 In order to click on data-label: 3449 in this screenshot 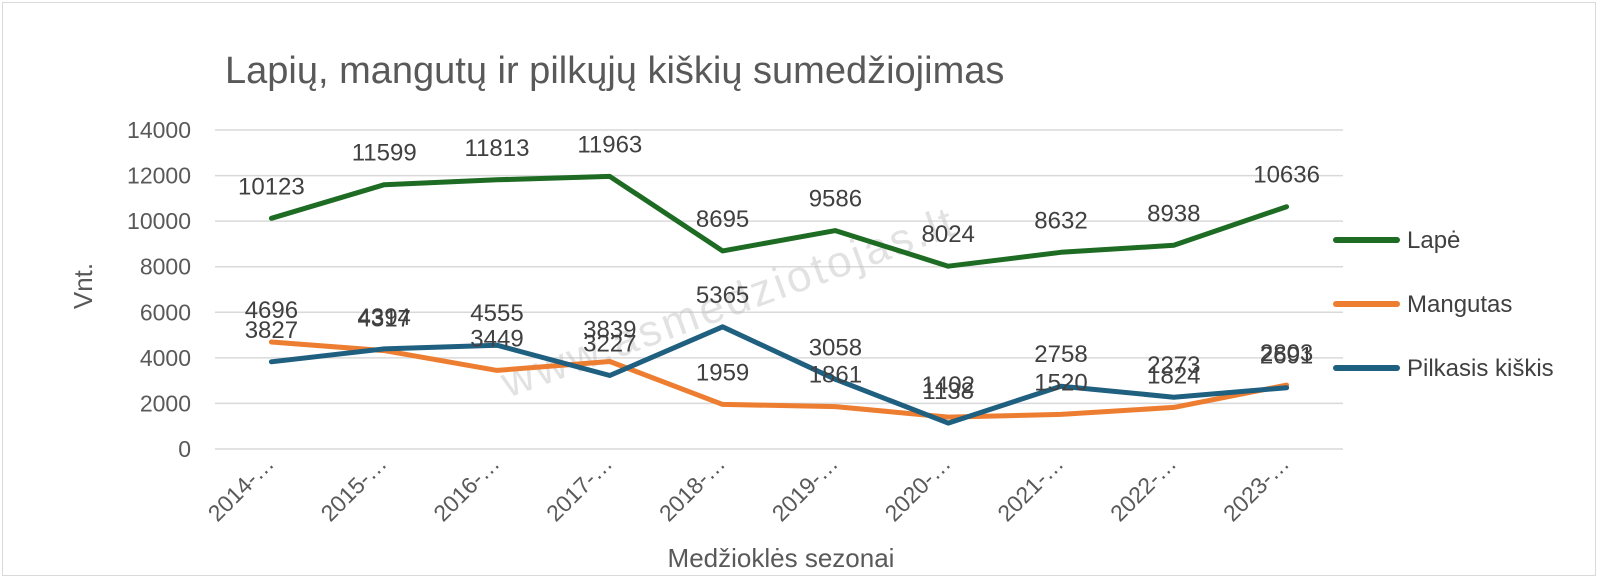, I will do `click(496, 338)`.